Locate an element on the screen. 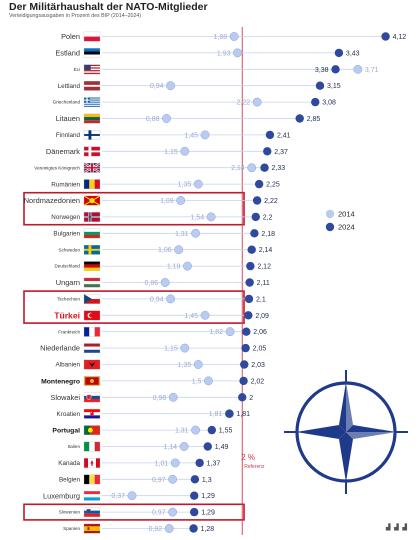  label-2014: 3,71 is located at coordinates (372, 70).